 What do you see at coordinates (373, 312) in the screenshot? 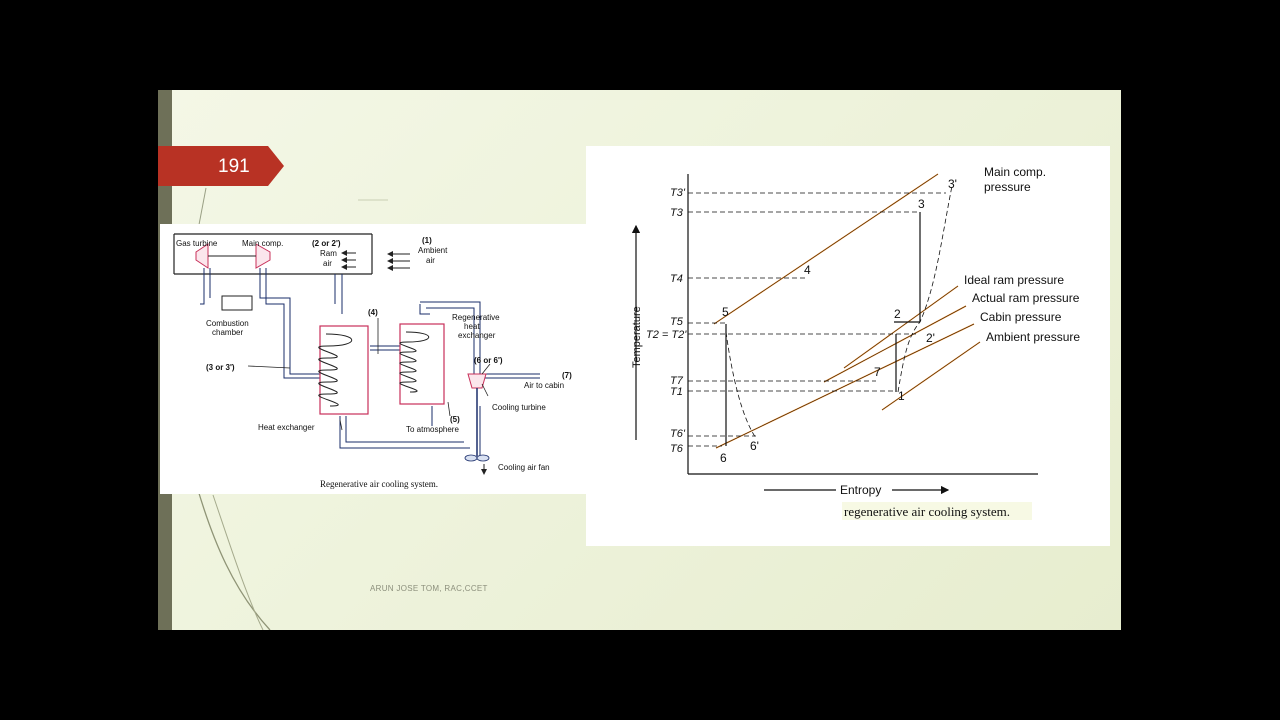
I see `label-point-4: (4)` at bounding box center [373, 312].